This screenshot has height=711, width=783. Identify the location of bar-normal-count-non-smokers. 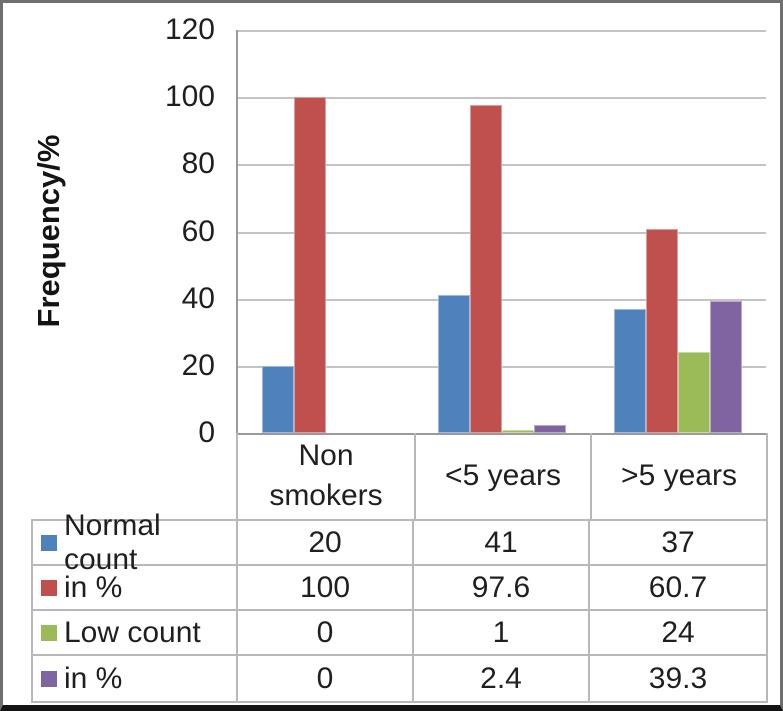
(278, 399).